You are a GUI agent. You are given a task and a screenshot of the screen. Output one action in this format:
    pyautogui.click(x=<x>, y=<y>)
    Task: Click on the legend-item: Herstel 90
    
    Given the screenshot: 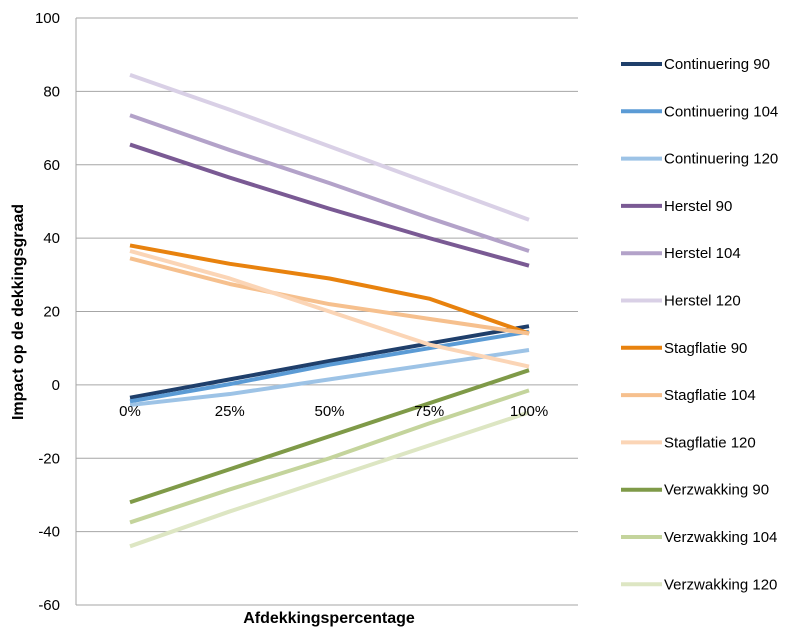 What is the action you would take?
    pyautogui.click(x=676, y=206)
    